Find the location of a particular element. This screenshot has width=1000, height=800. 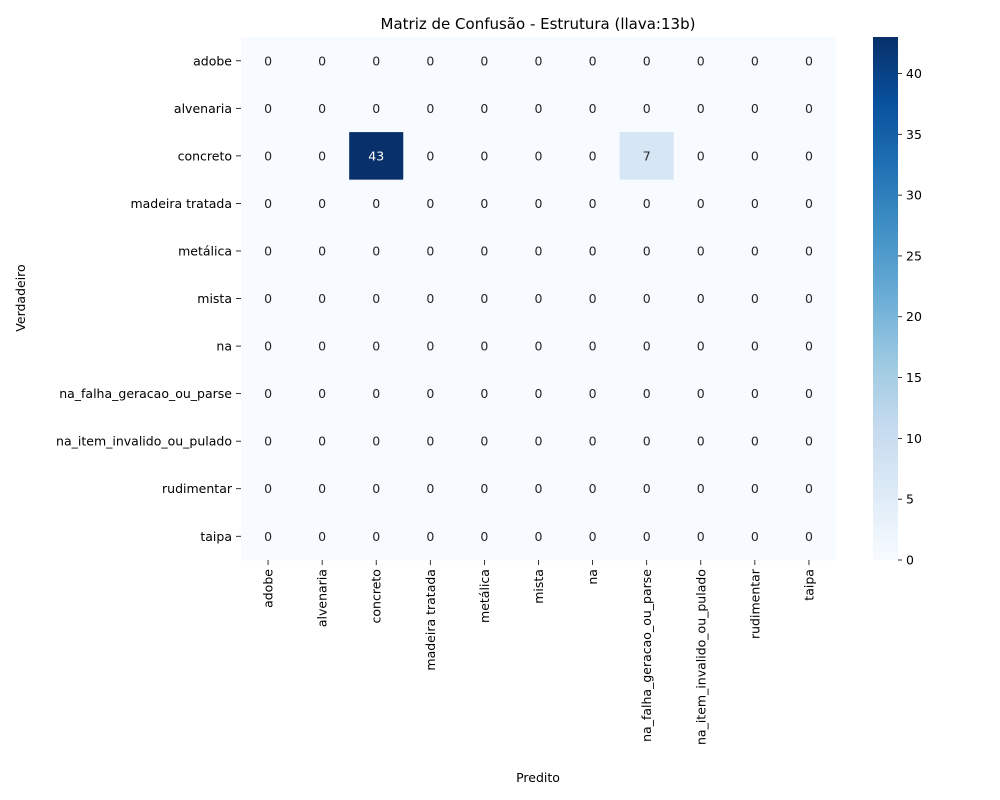

y-tick-label: mista is located at coordinates (214, 298).